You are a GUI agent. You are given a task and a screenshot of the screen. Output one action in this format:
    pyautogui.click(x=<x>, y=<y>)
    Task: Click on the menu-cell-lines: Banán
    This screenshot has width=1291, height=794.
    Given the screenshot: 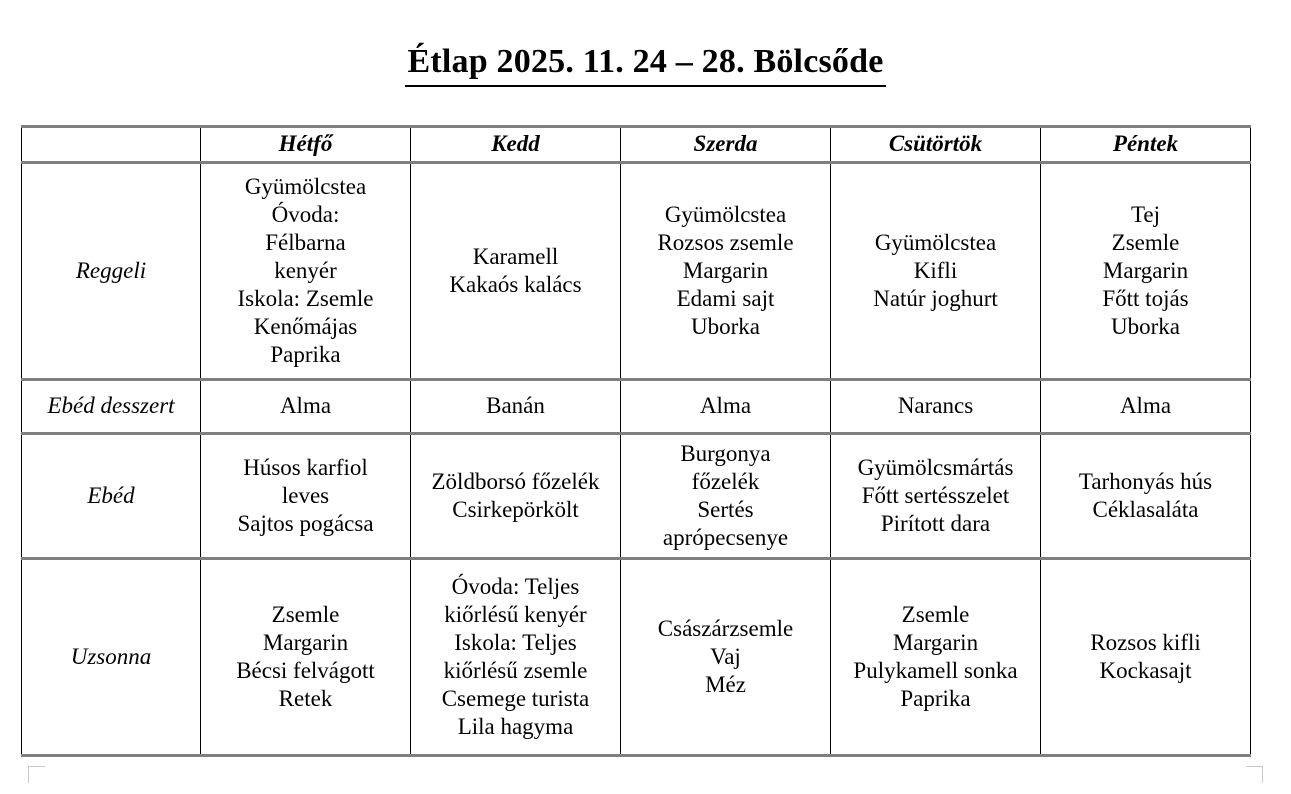 What is the action you would take?
    pyautogui.click(x=515, y=406)
    